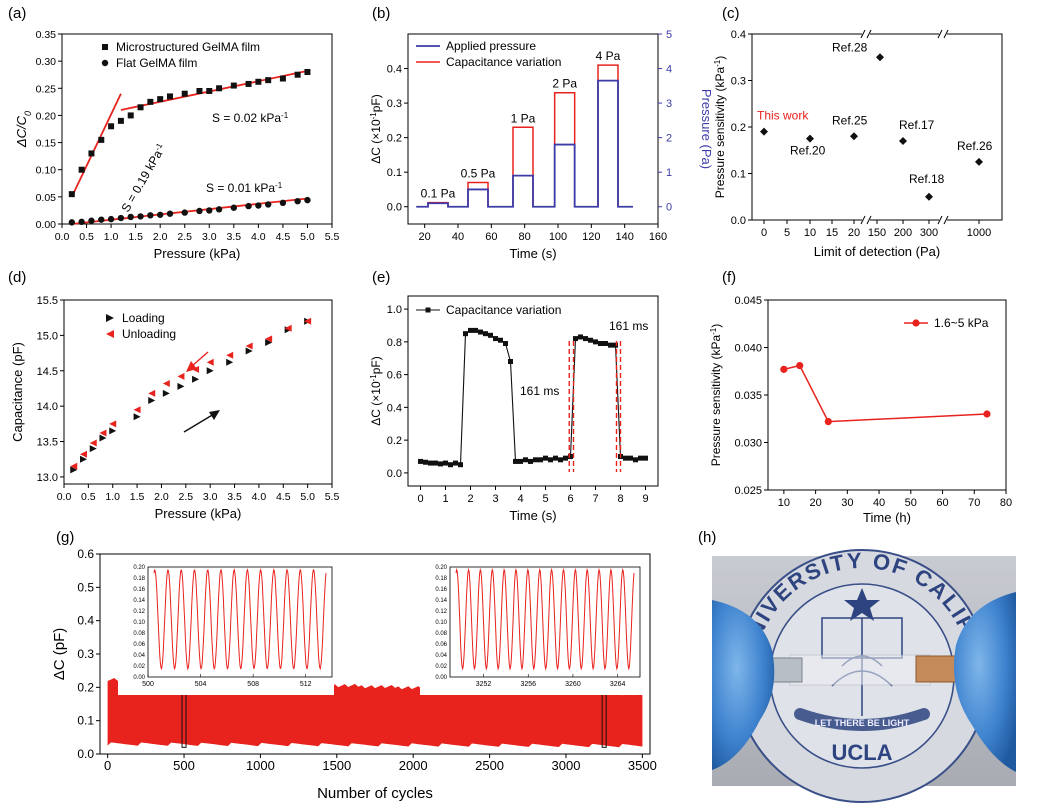  I want to click on chart-e-legend-text: Capacitance variation, so click(503, 310).